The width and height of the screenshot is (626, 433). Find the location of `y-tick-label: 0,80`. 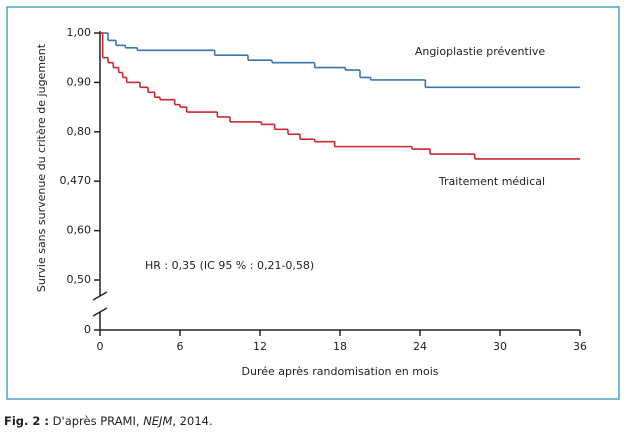

y-tick-label: 0,80 is located at coordinates (79, 131).